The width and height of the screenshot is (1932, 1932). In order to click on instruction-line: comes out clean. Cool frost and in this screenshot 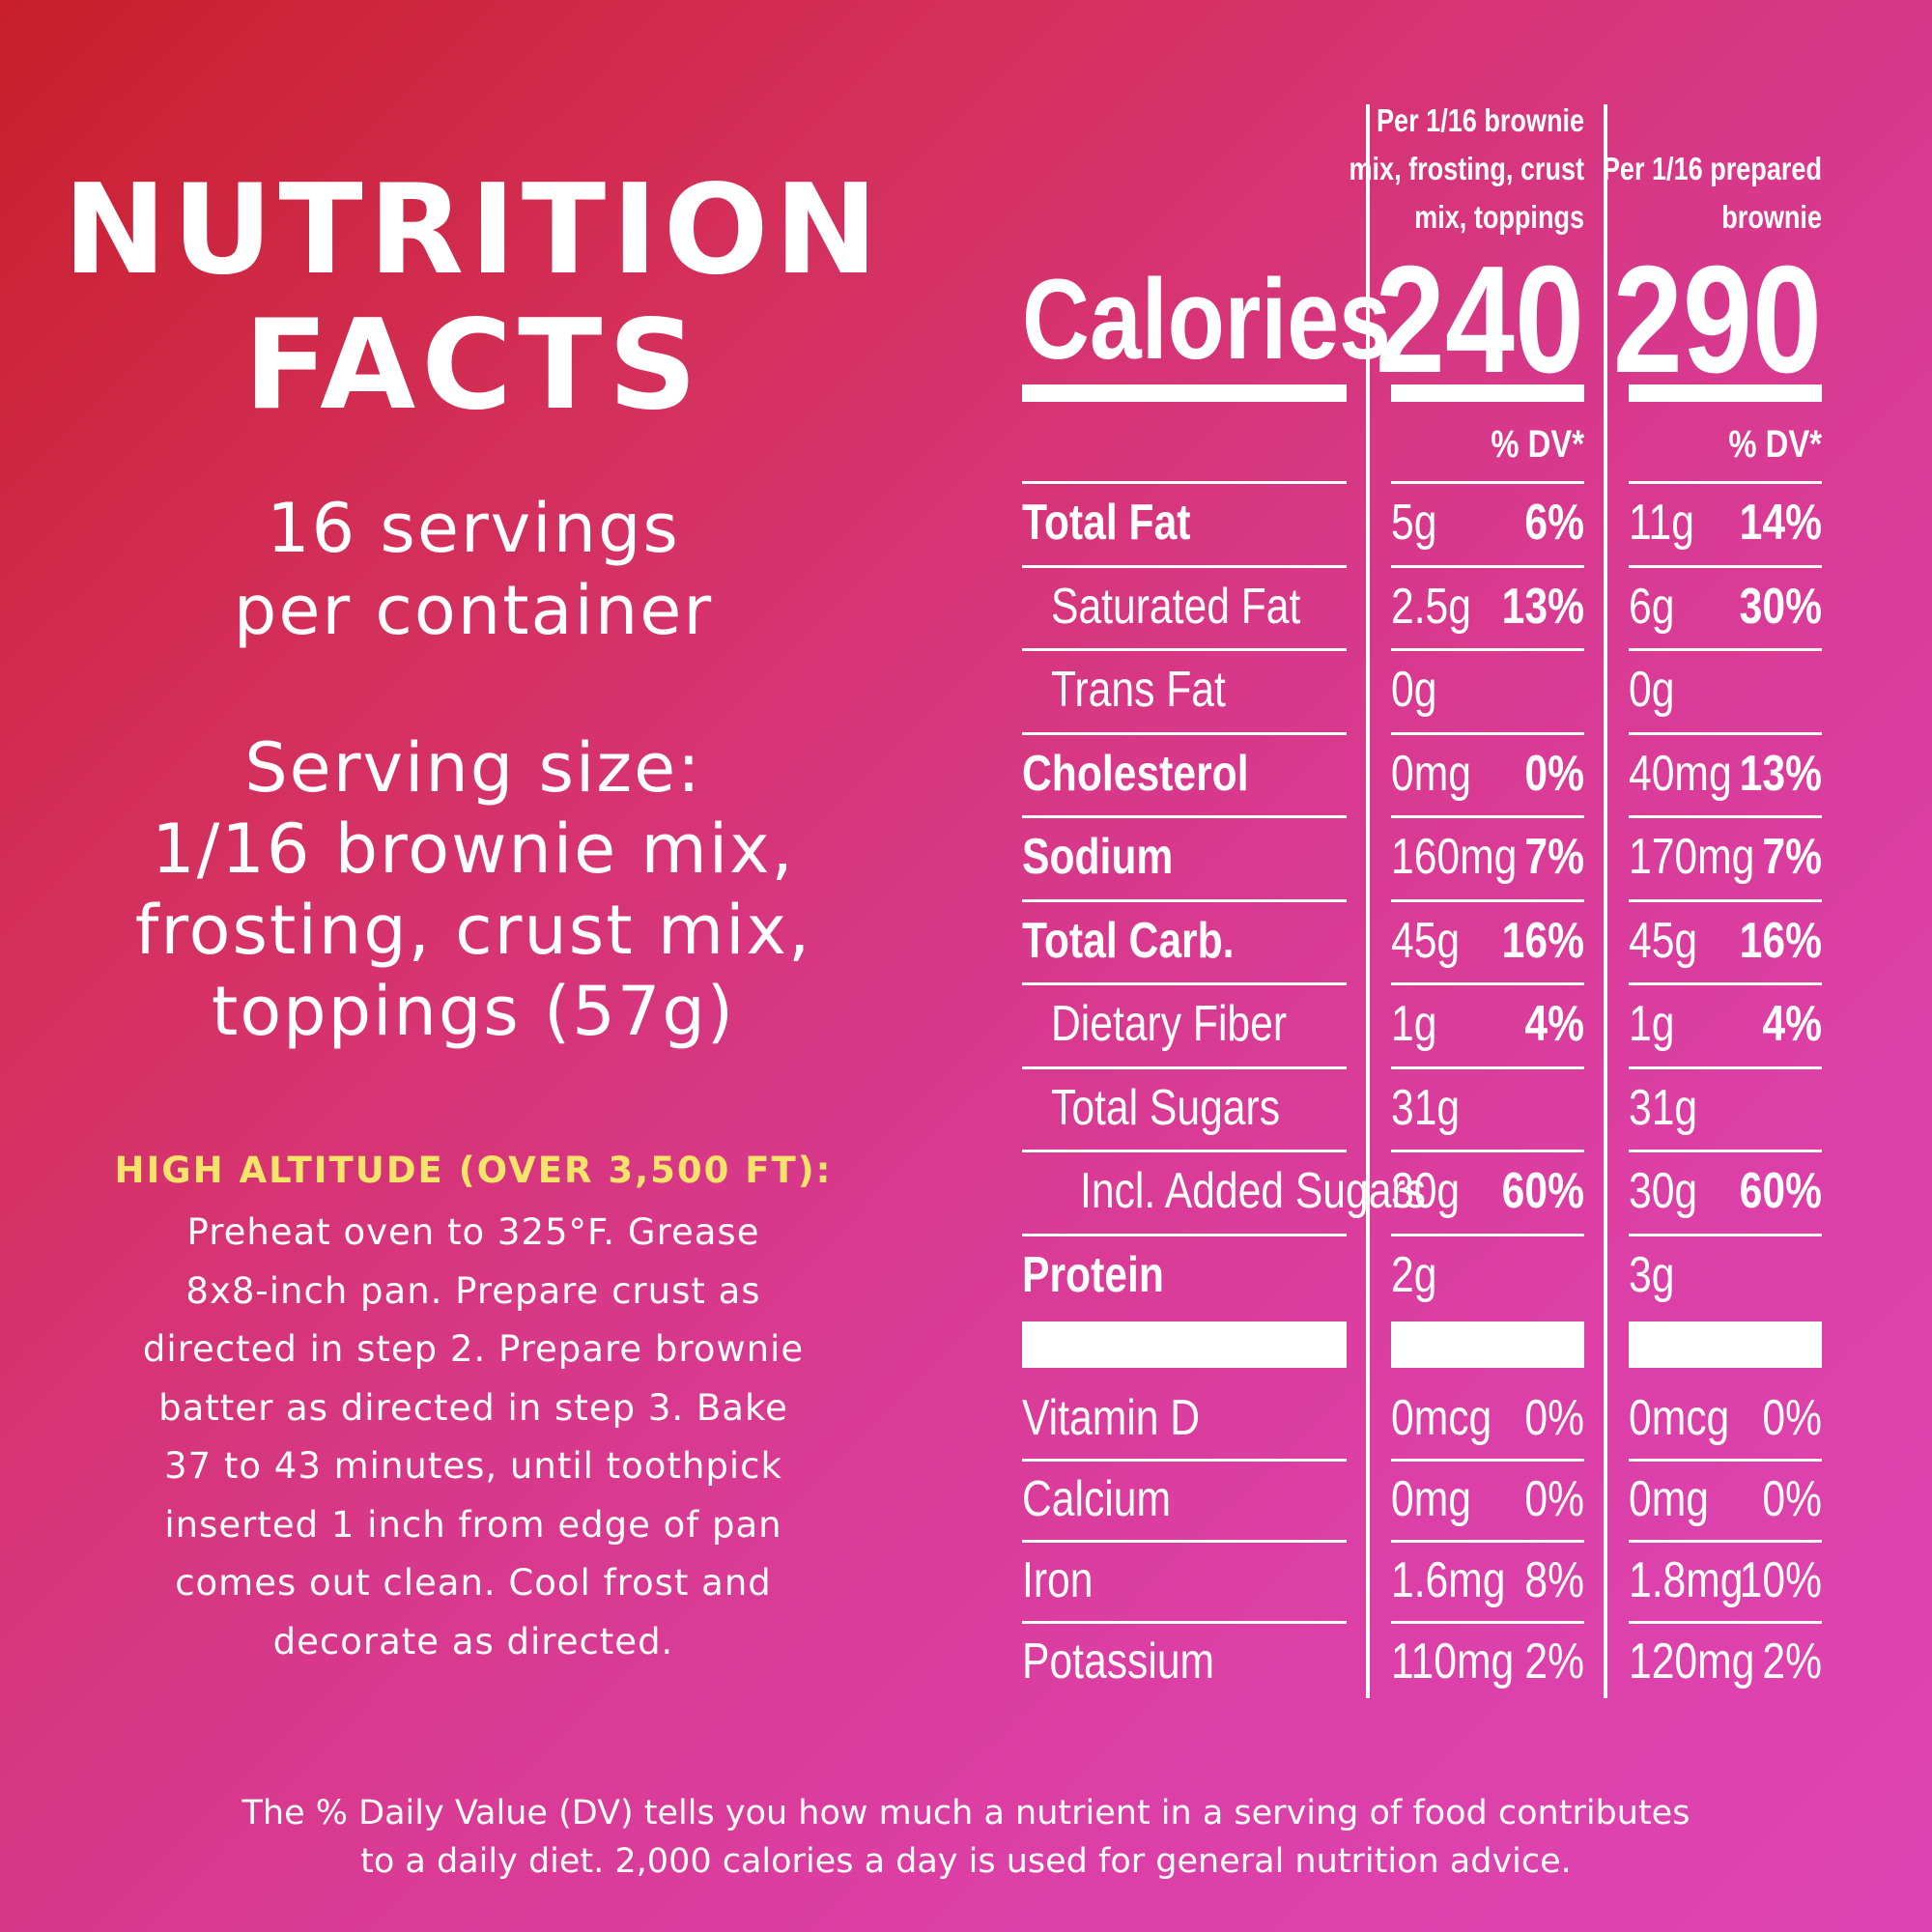, I will do `click(473, 1583)`.